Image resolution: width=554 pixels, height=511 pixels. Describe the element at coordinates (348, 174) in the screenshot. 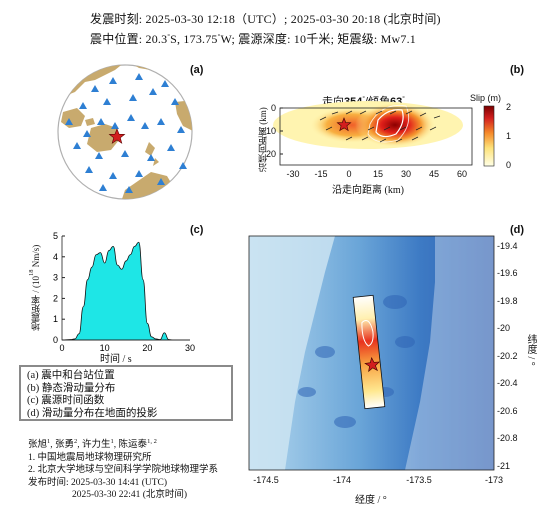

I see `tick-b-x0: 0` at that location.